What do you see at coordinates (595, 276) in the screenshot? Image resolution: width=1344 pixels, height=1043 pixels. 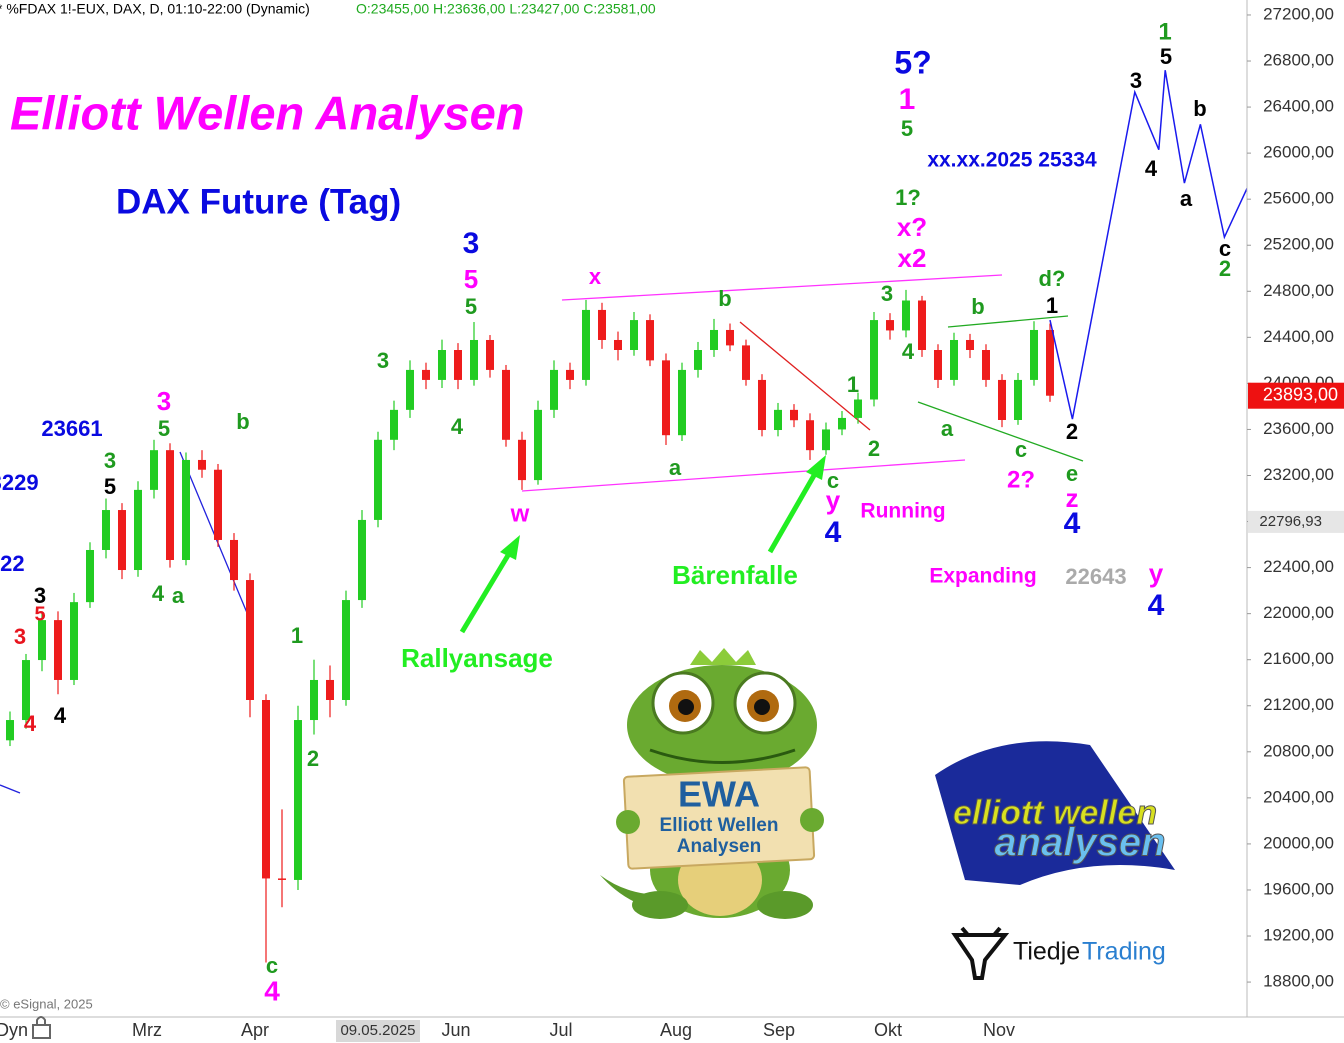 I see `wave-label: x` at bounding box center [595, 276].